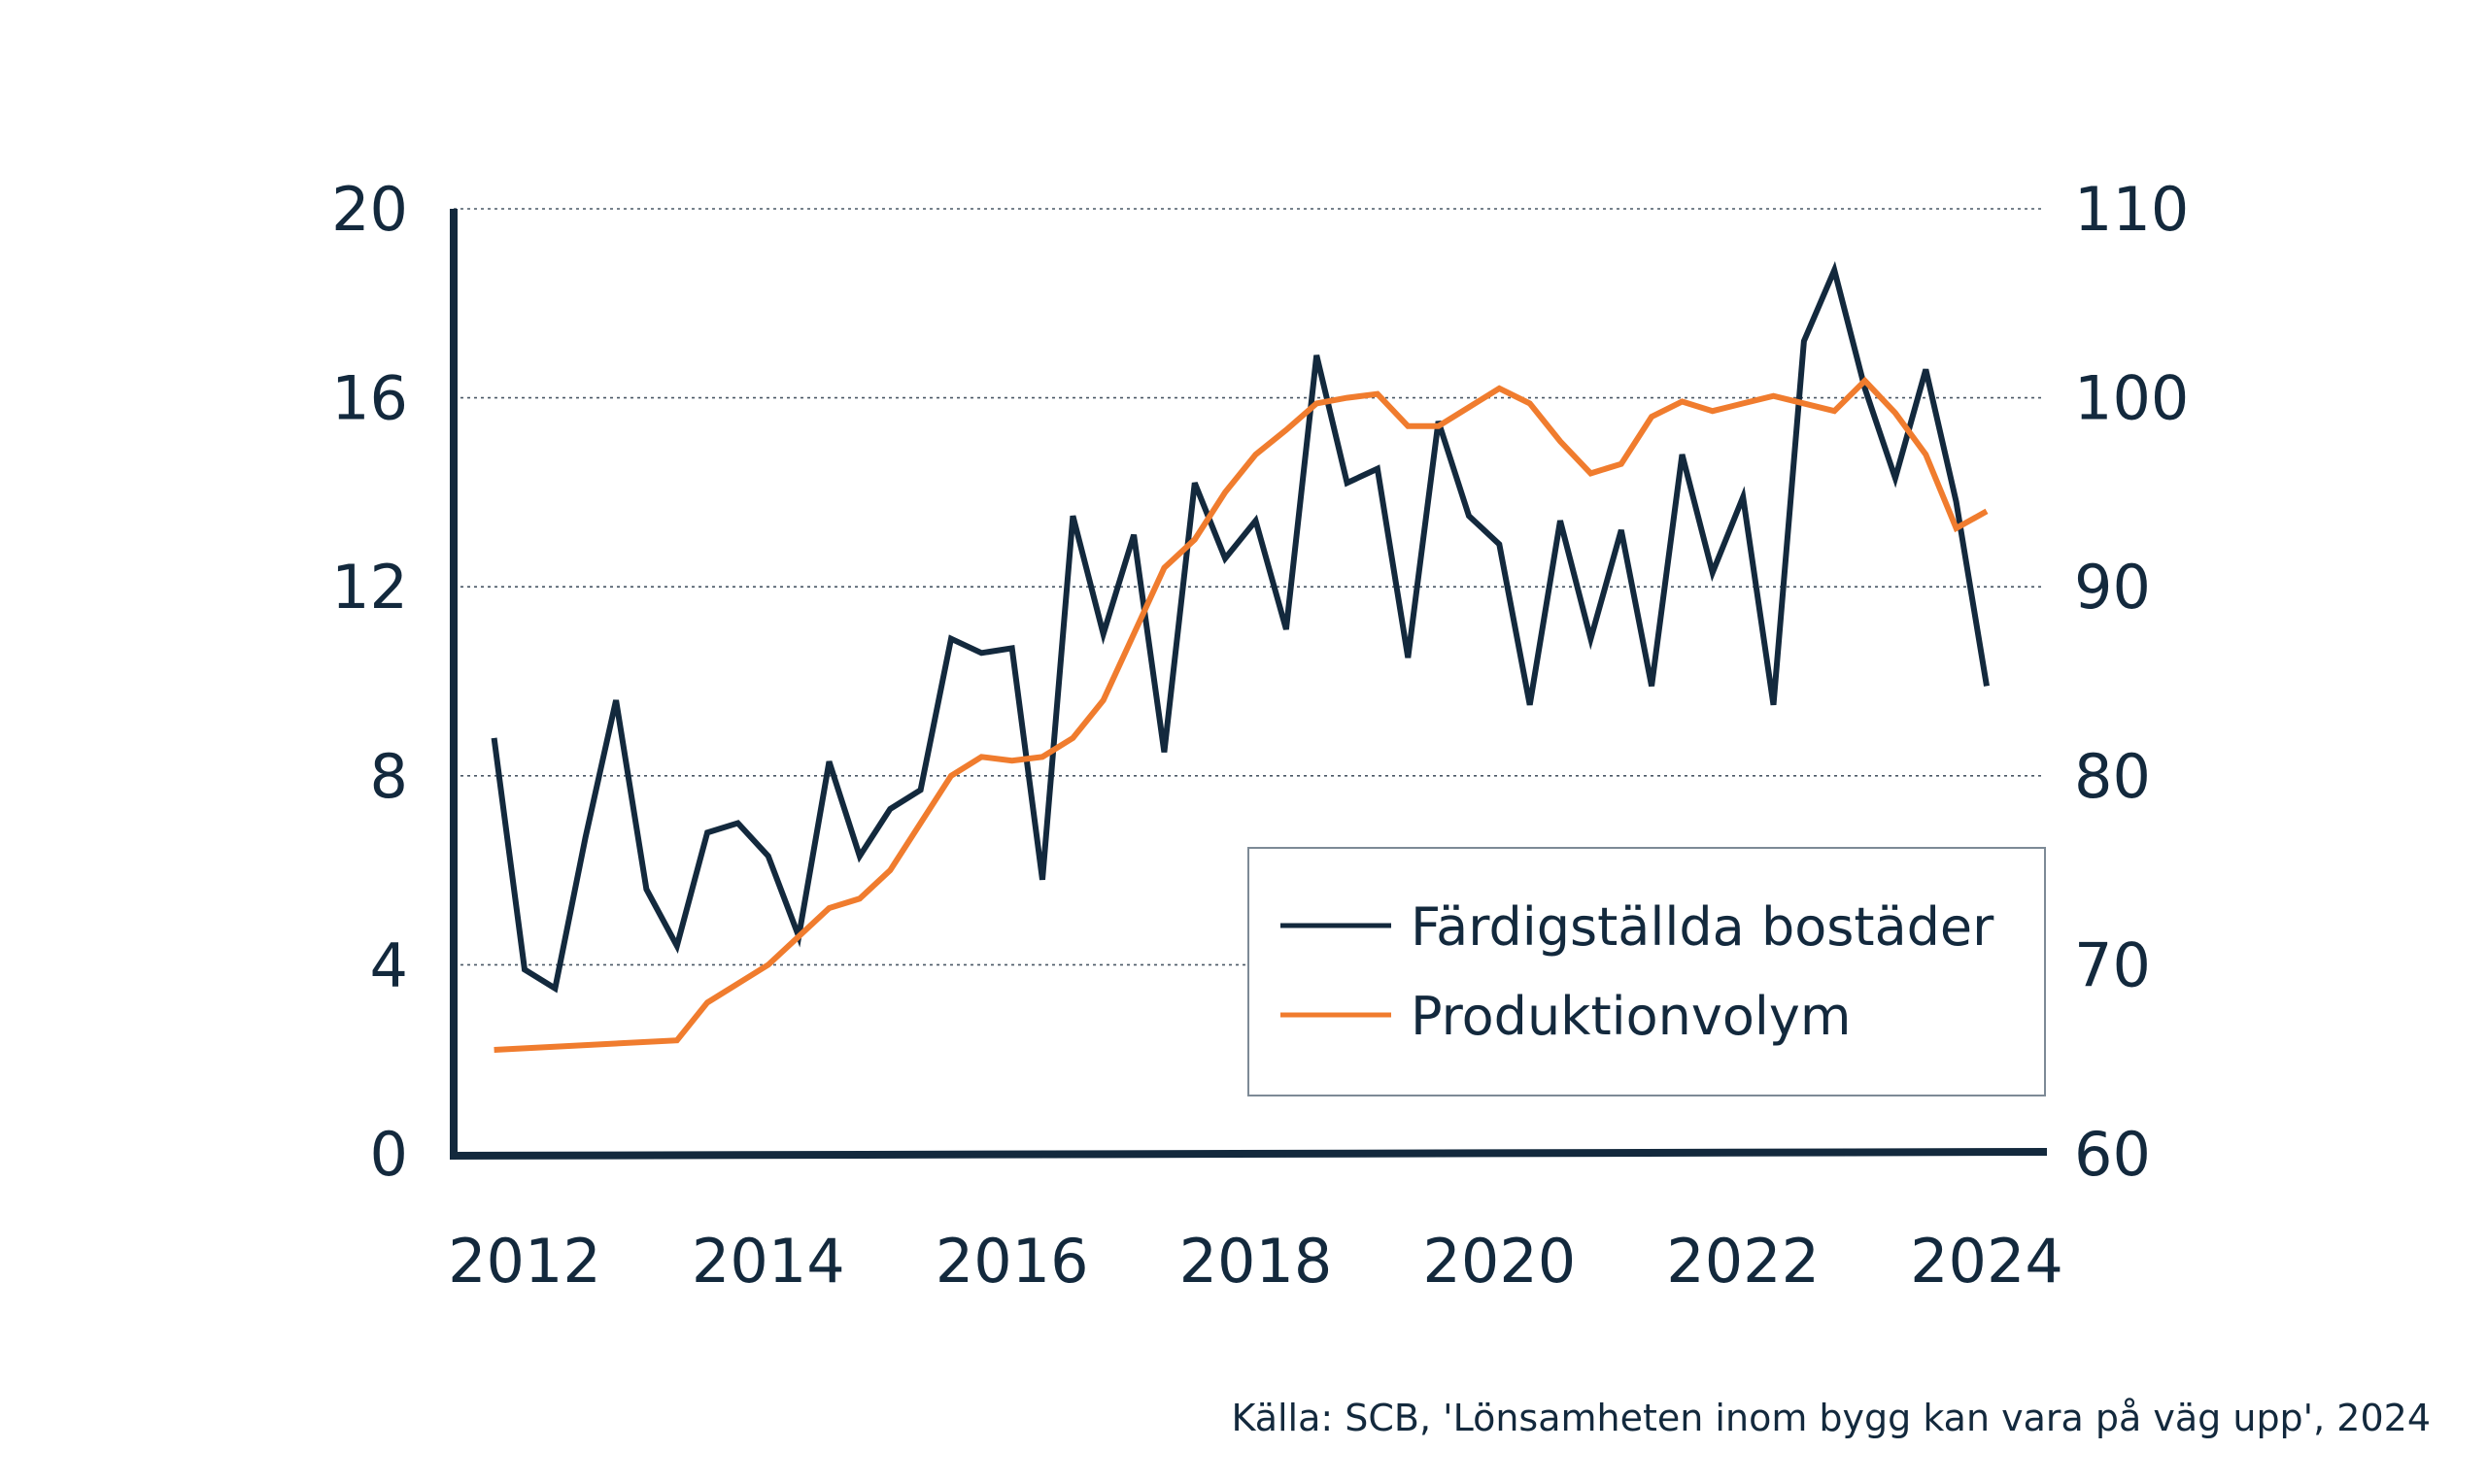 The height and width of the screenshot is (1484, 2487). I want to click on x-tick-label: 2012, so click(524, 1261).